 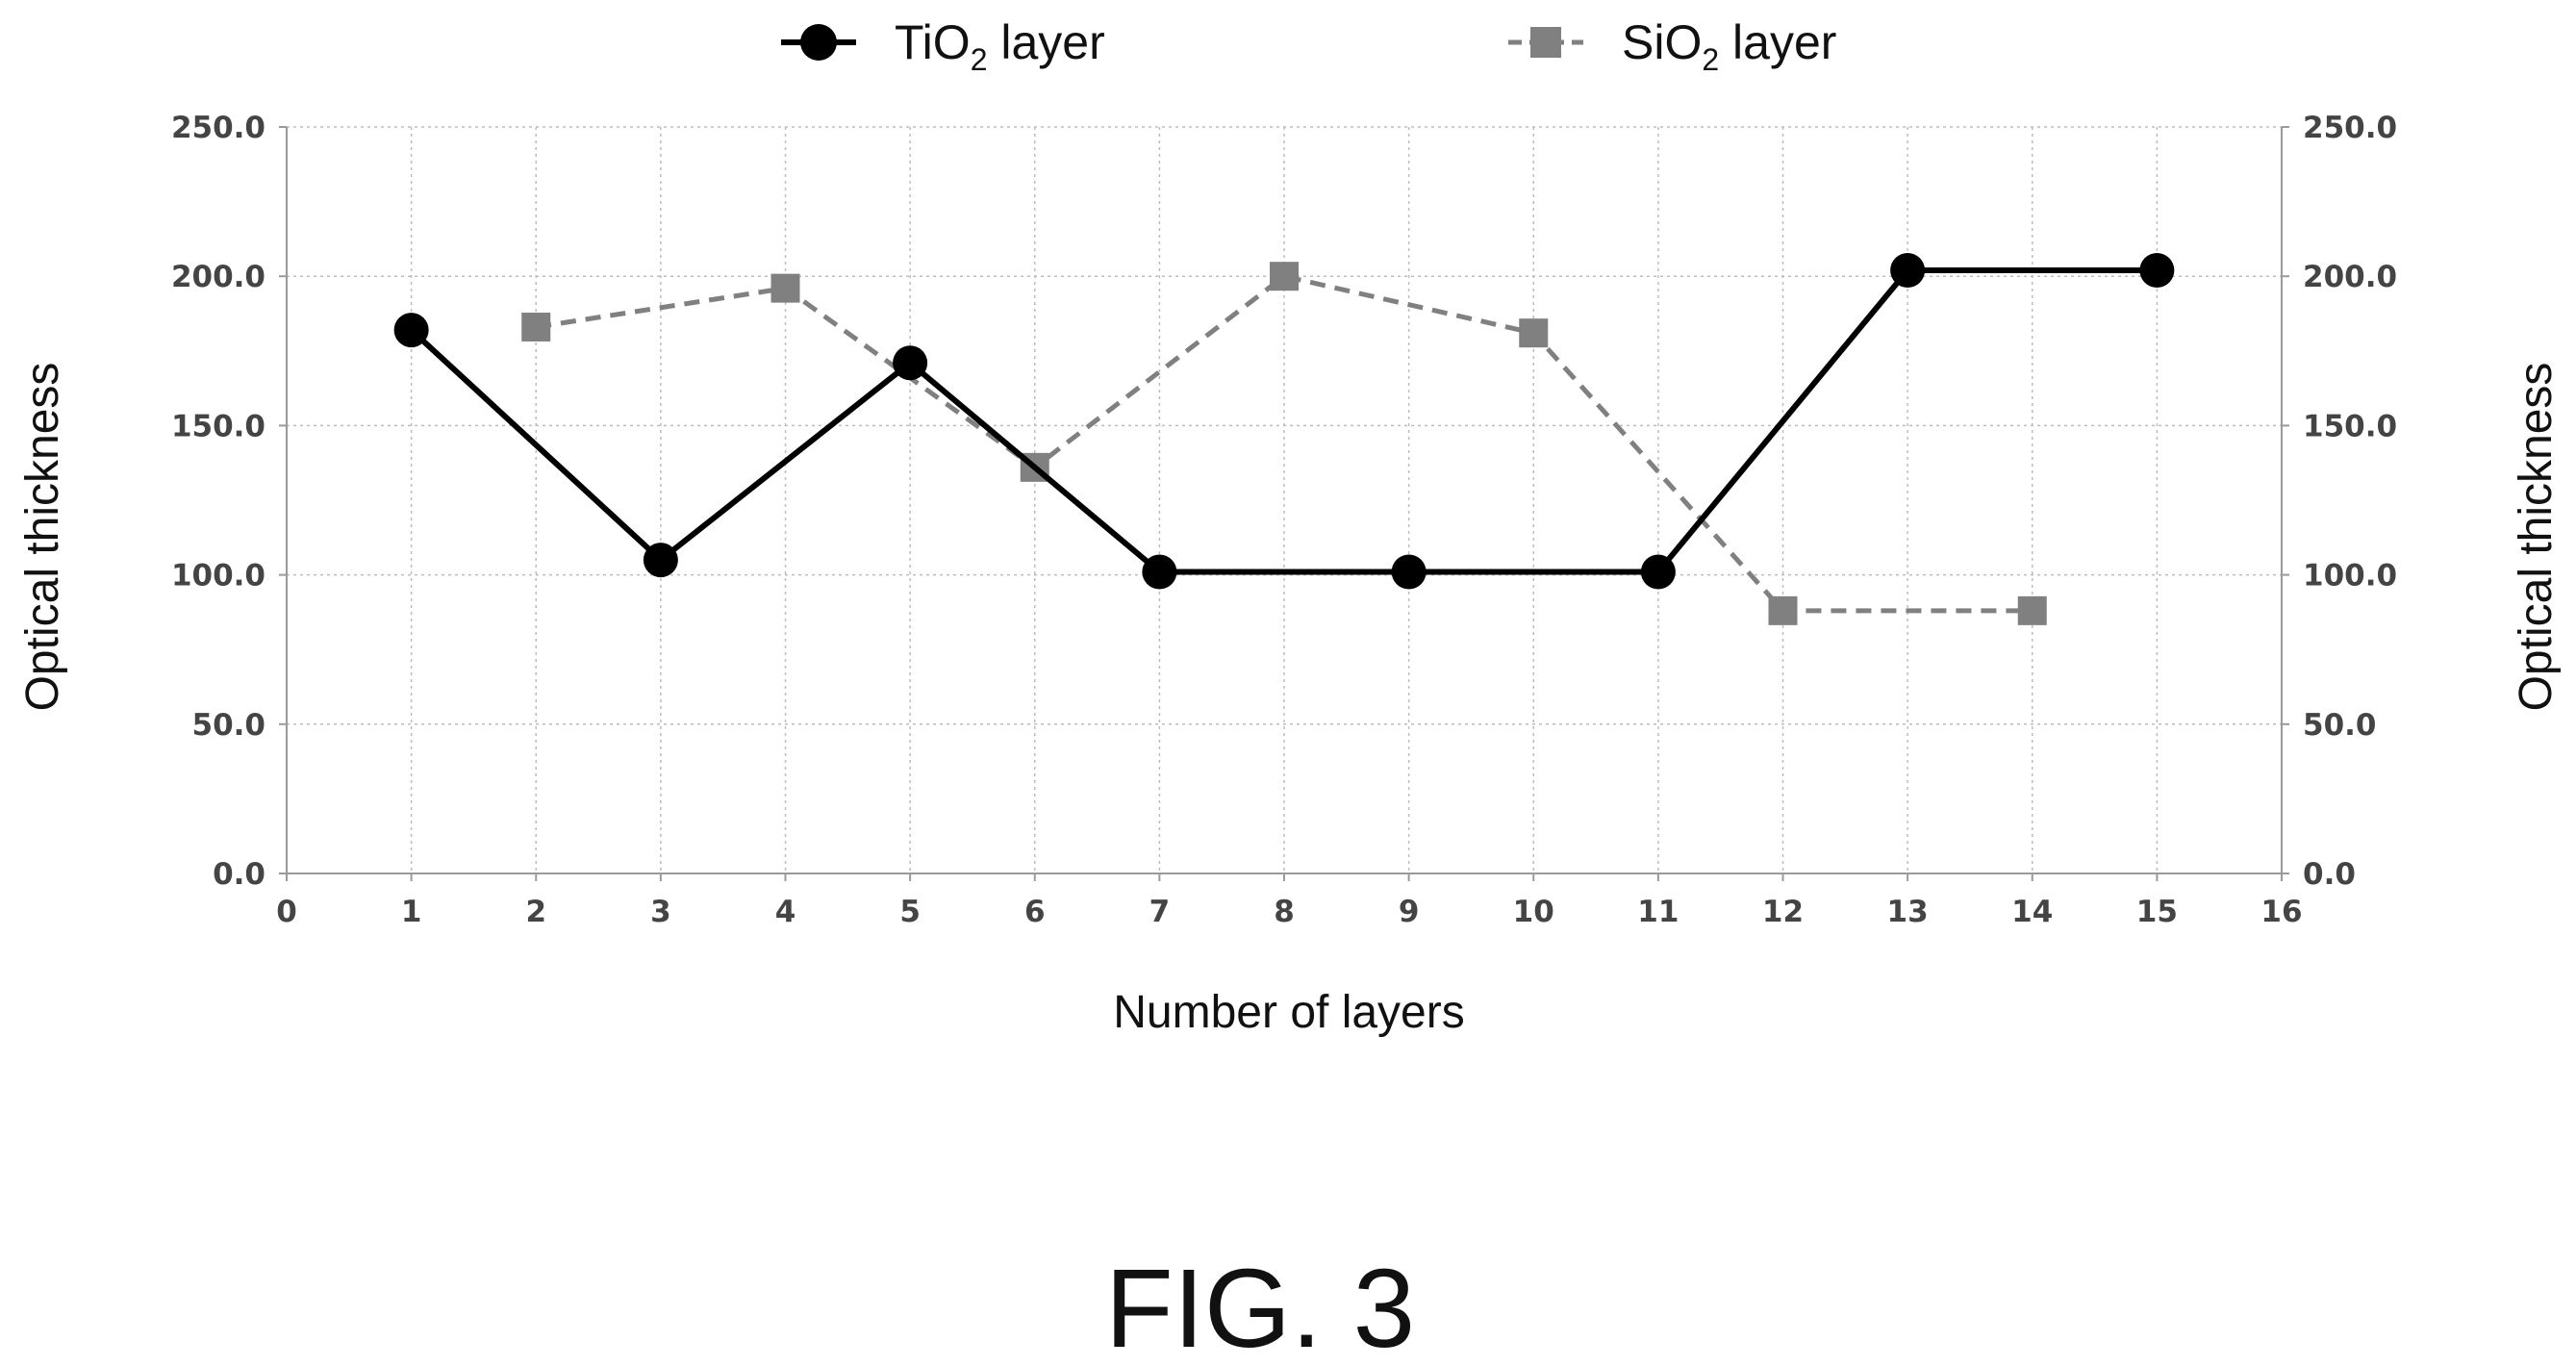 I want to click on x-tick-label: 10, so click(x=1533, y=912).